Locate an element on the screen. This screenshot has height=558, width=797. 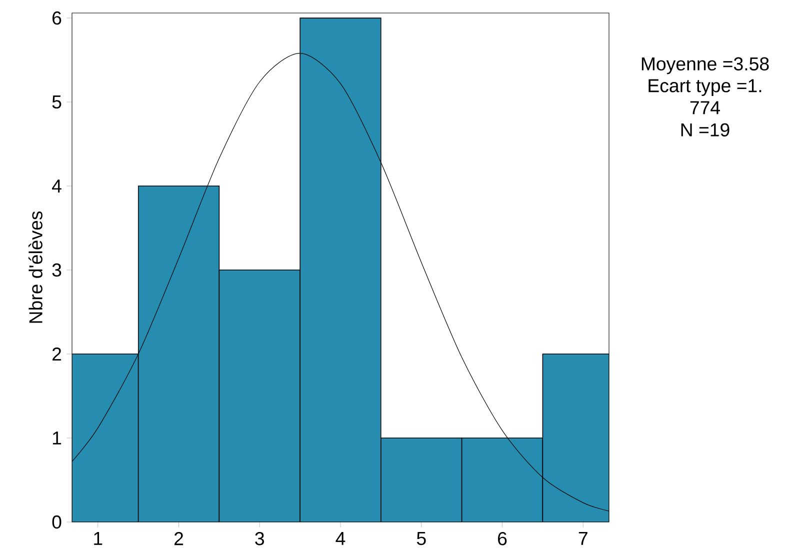
x-tick-label: 3 is located at coordinates (259, 539).